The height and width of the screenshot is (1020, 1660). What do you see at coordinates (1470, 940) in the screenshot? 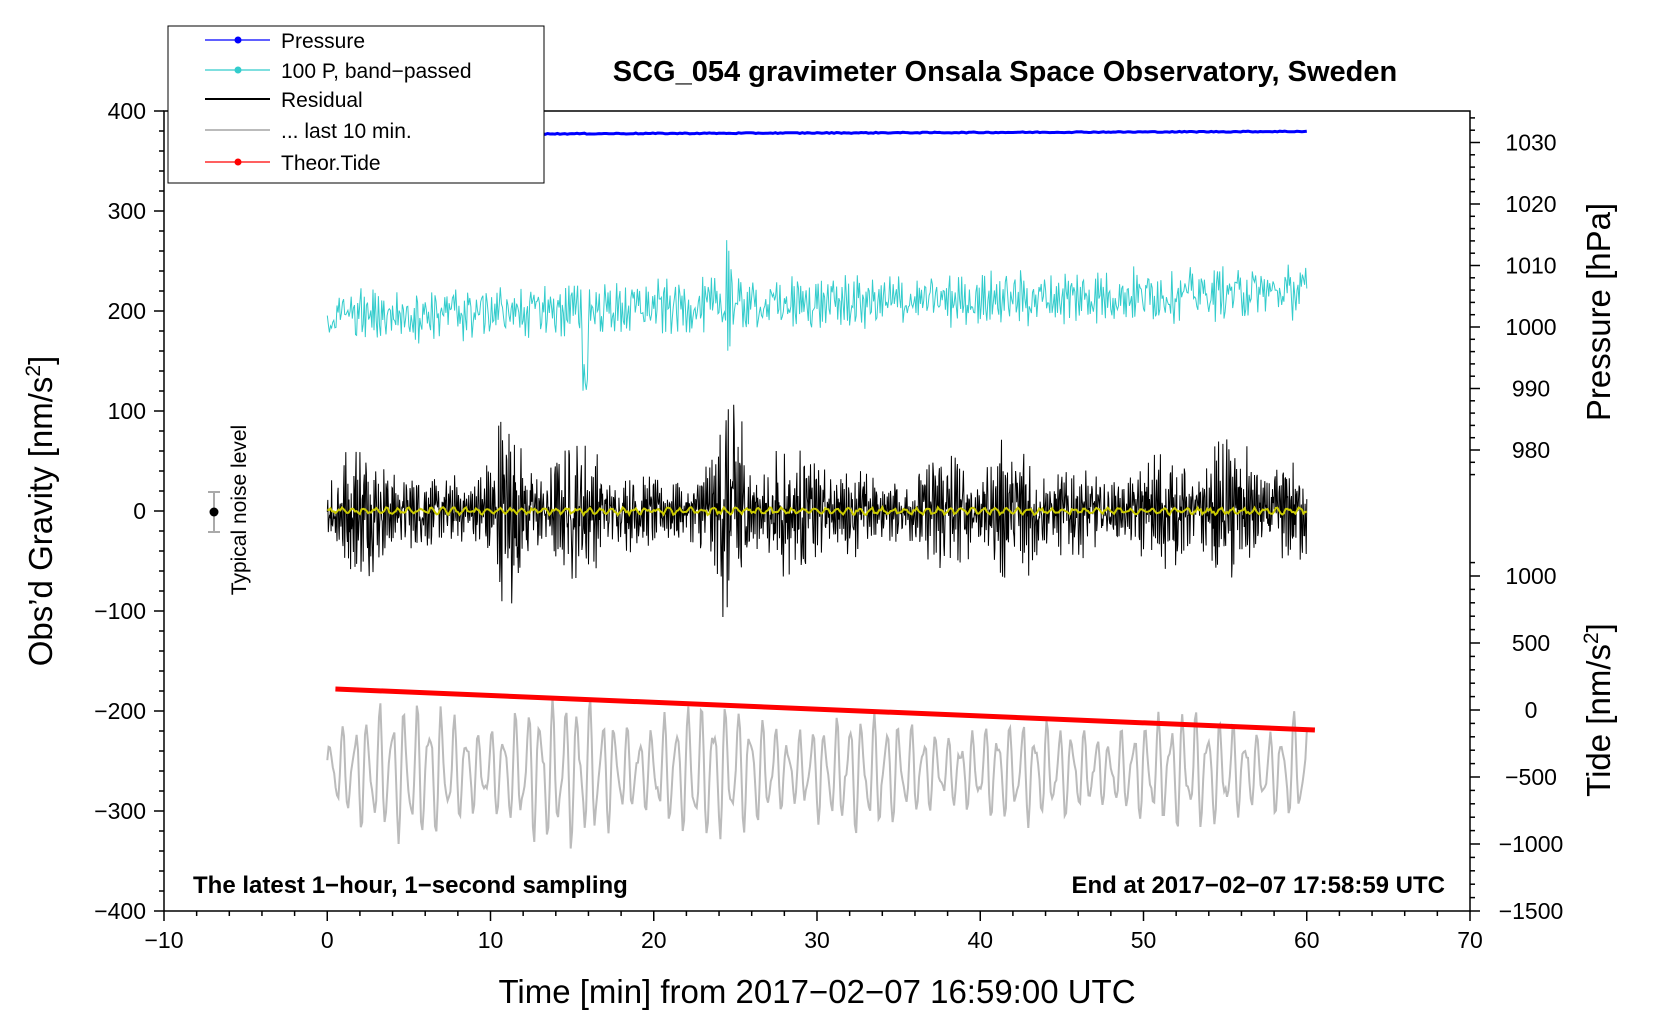
I see `x-tick-label: 70` at bounding box center [1470, 940].